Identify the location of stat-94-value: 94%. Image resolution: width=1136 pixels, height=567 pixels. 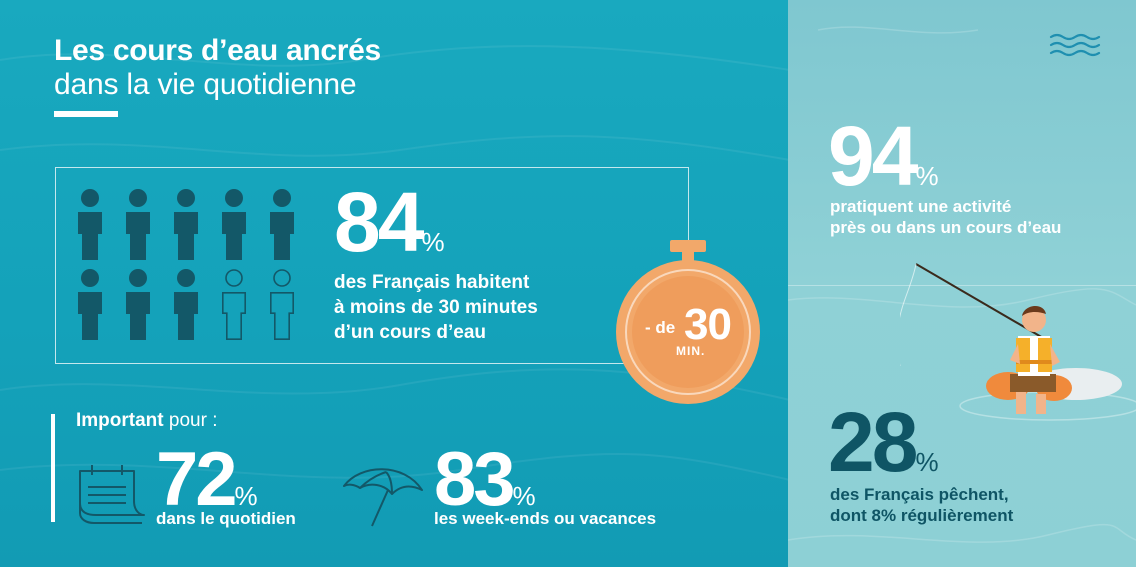
(883, 166).